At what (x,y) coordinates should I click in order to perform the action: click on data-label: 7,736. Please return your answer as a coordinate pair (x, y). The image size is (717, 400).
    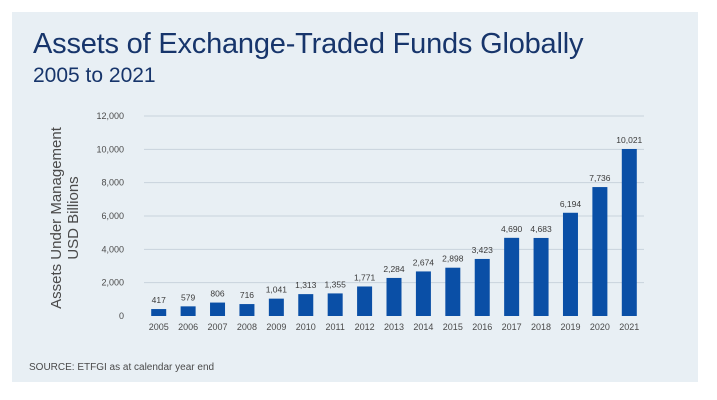
    Looking at the image, I should click on (600, 178).